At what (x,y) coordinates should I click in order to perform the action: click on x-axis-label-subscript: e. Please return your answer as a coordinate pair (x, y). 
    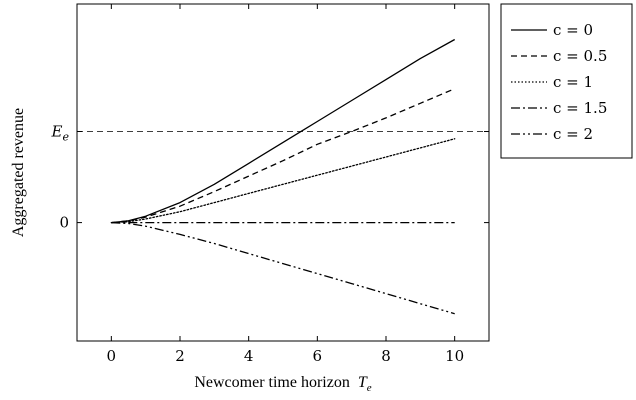
    Looking at the image, I should click on (369, 388).